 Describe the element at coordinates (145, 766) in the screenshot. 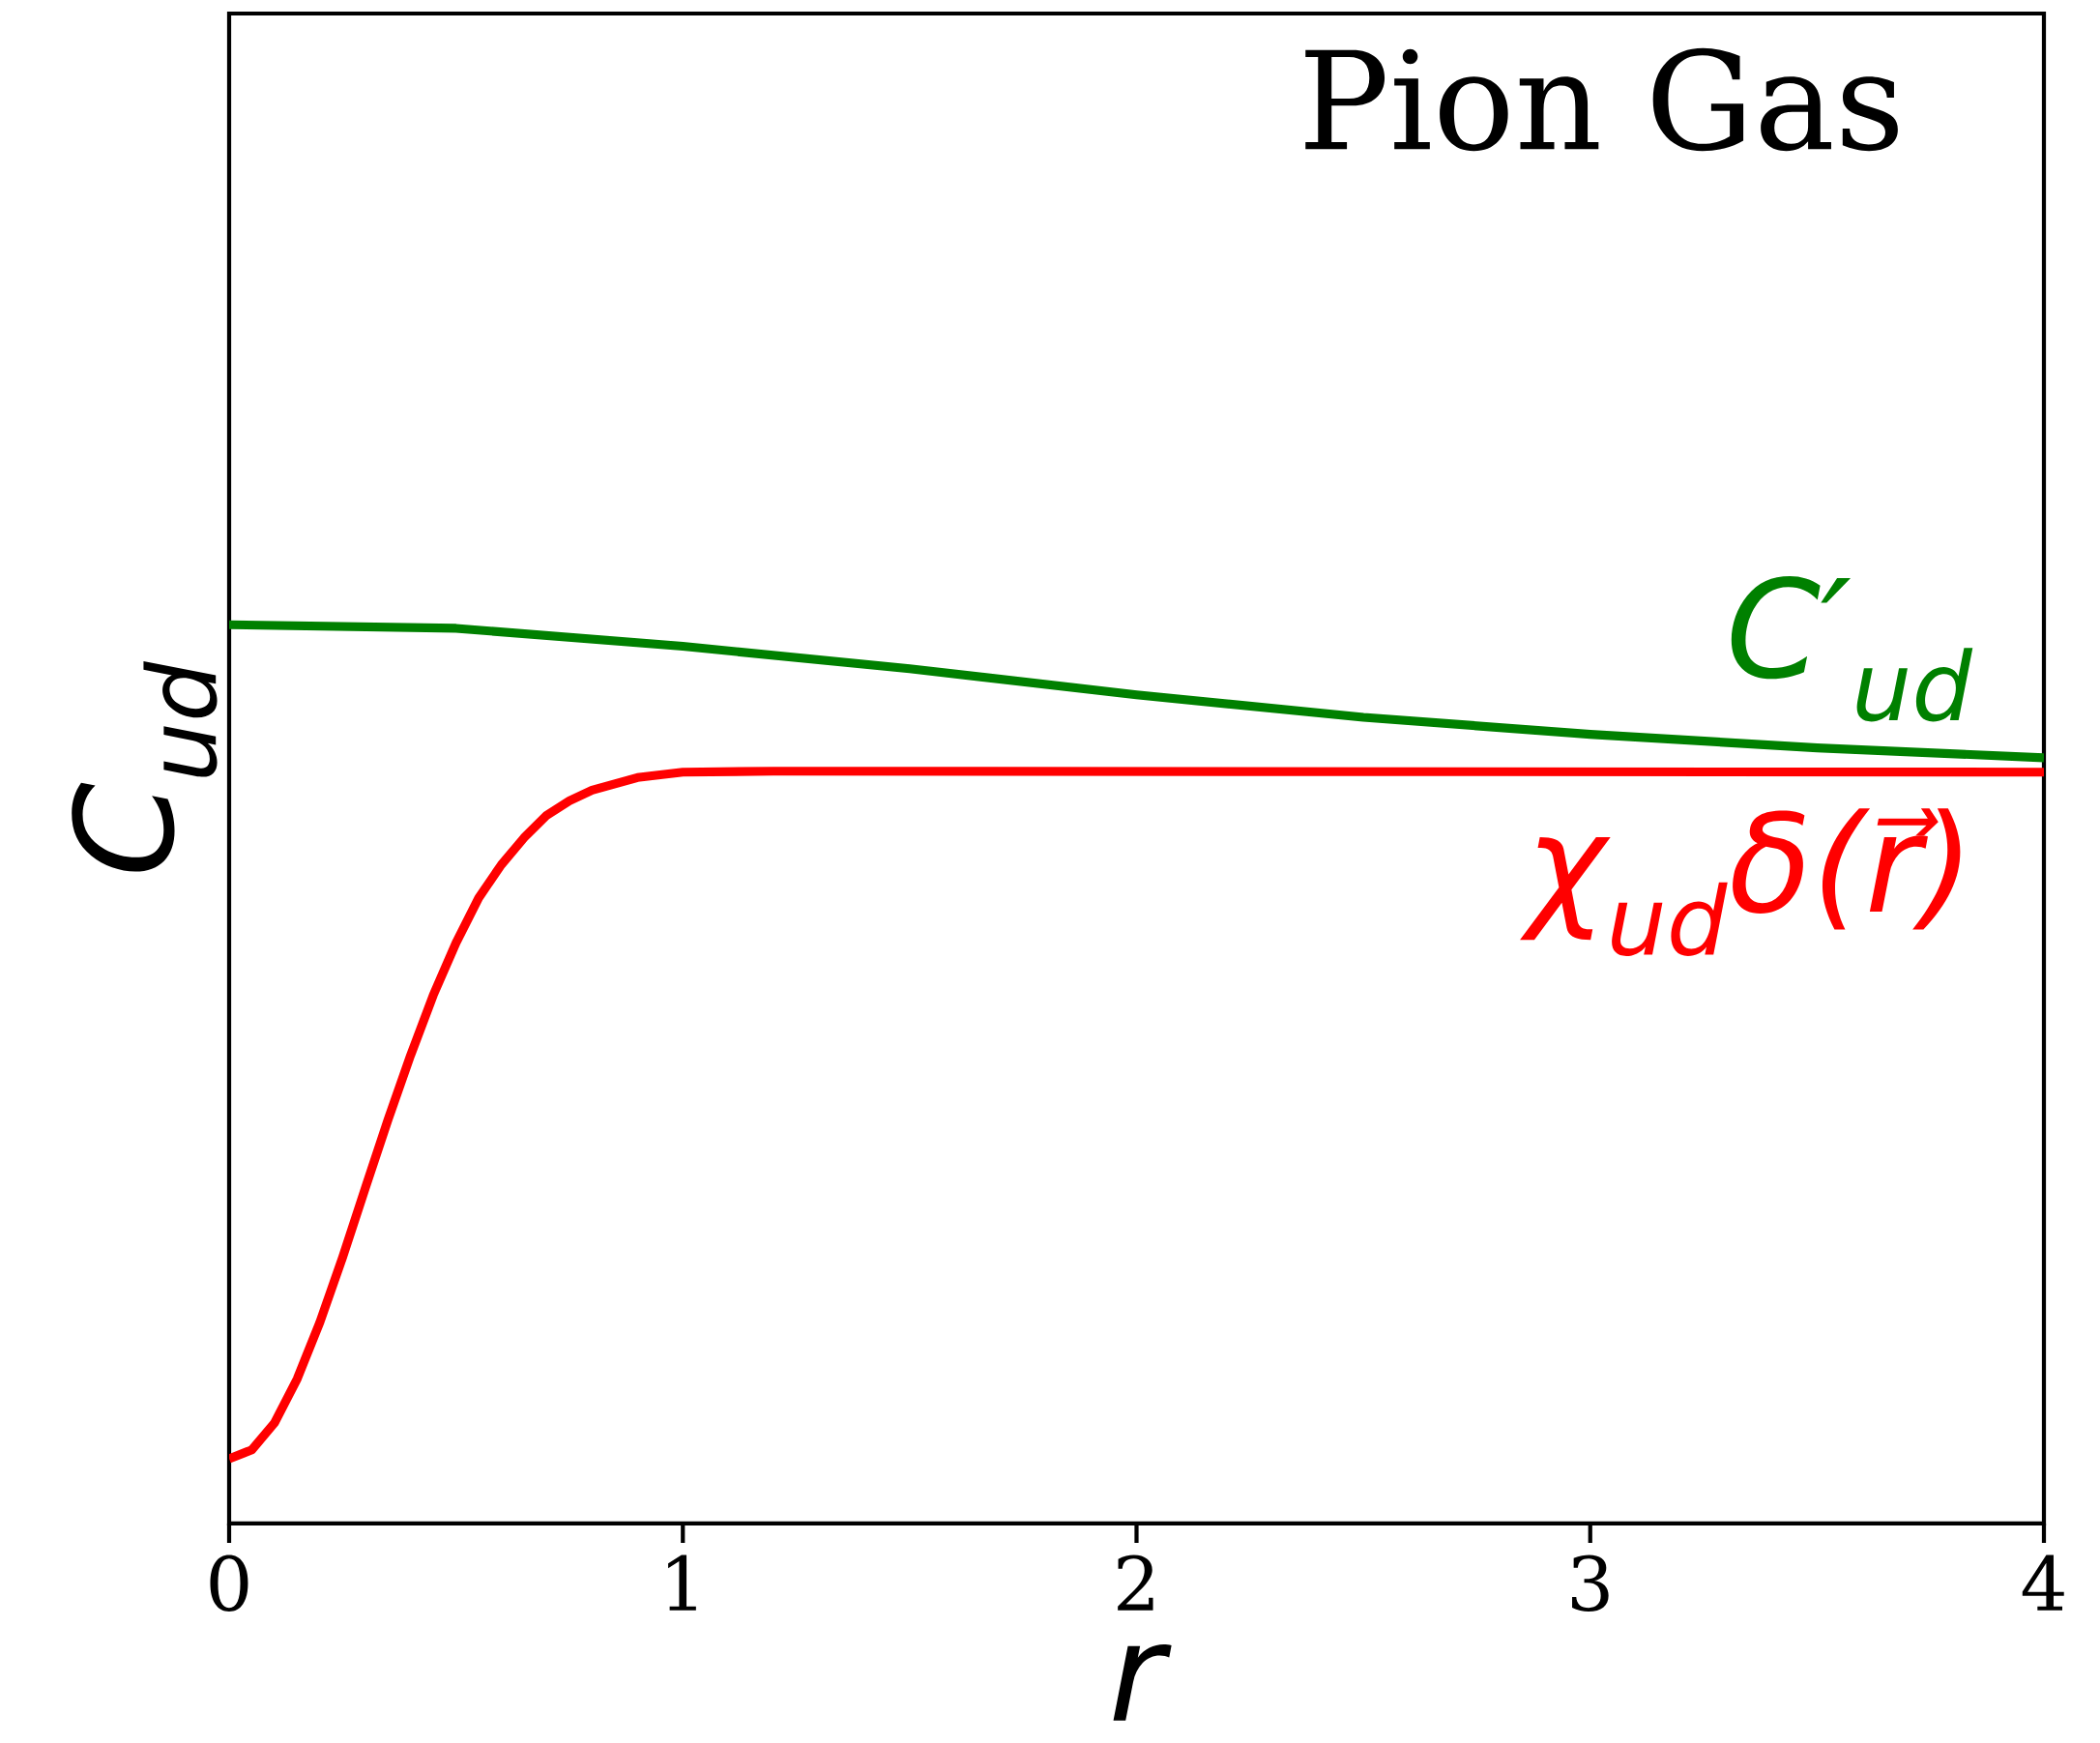

I see `y-axis-title: C$_{ud}$` at that location.